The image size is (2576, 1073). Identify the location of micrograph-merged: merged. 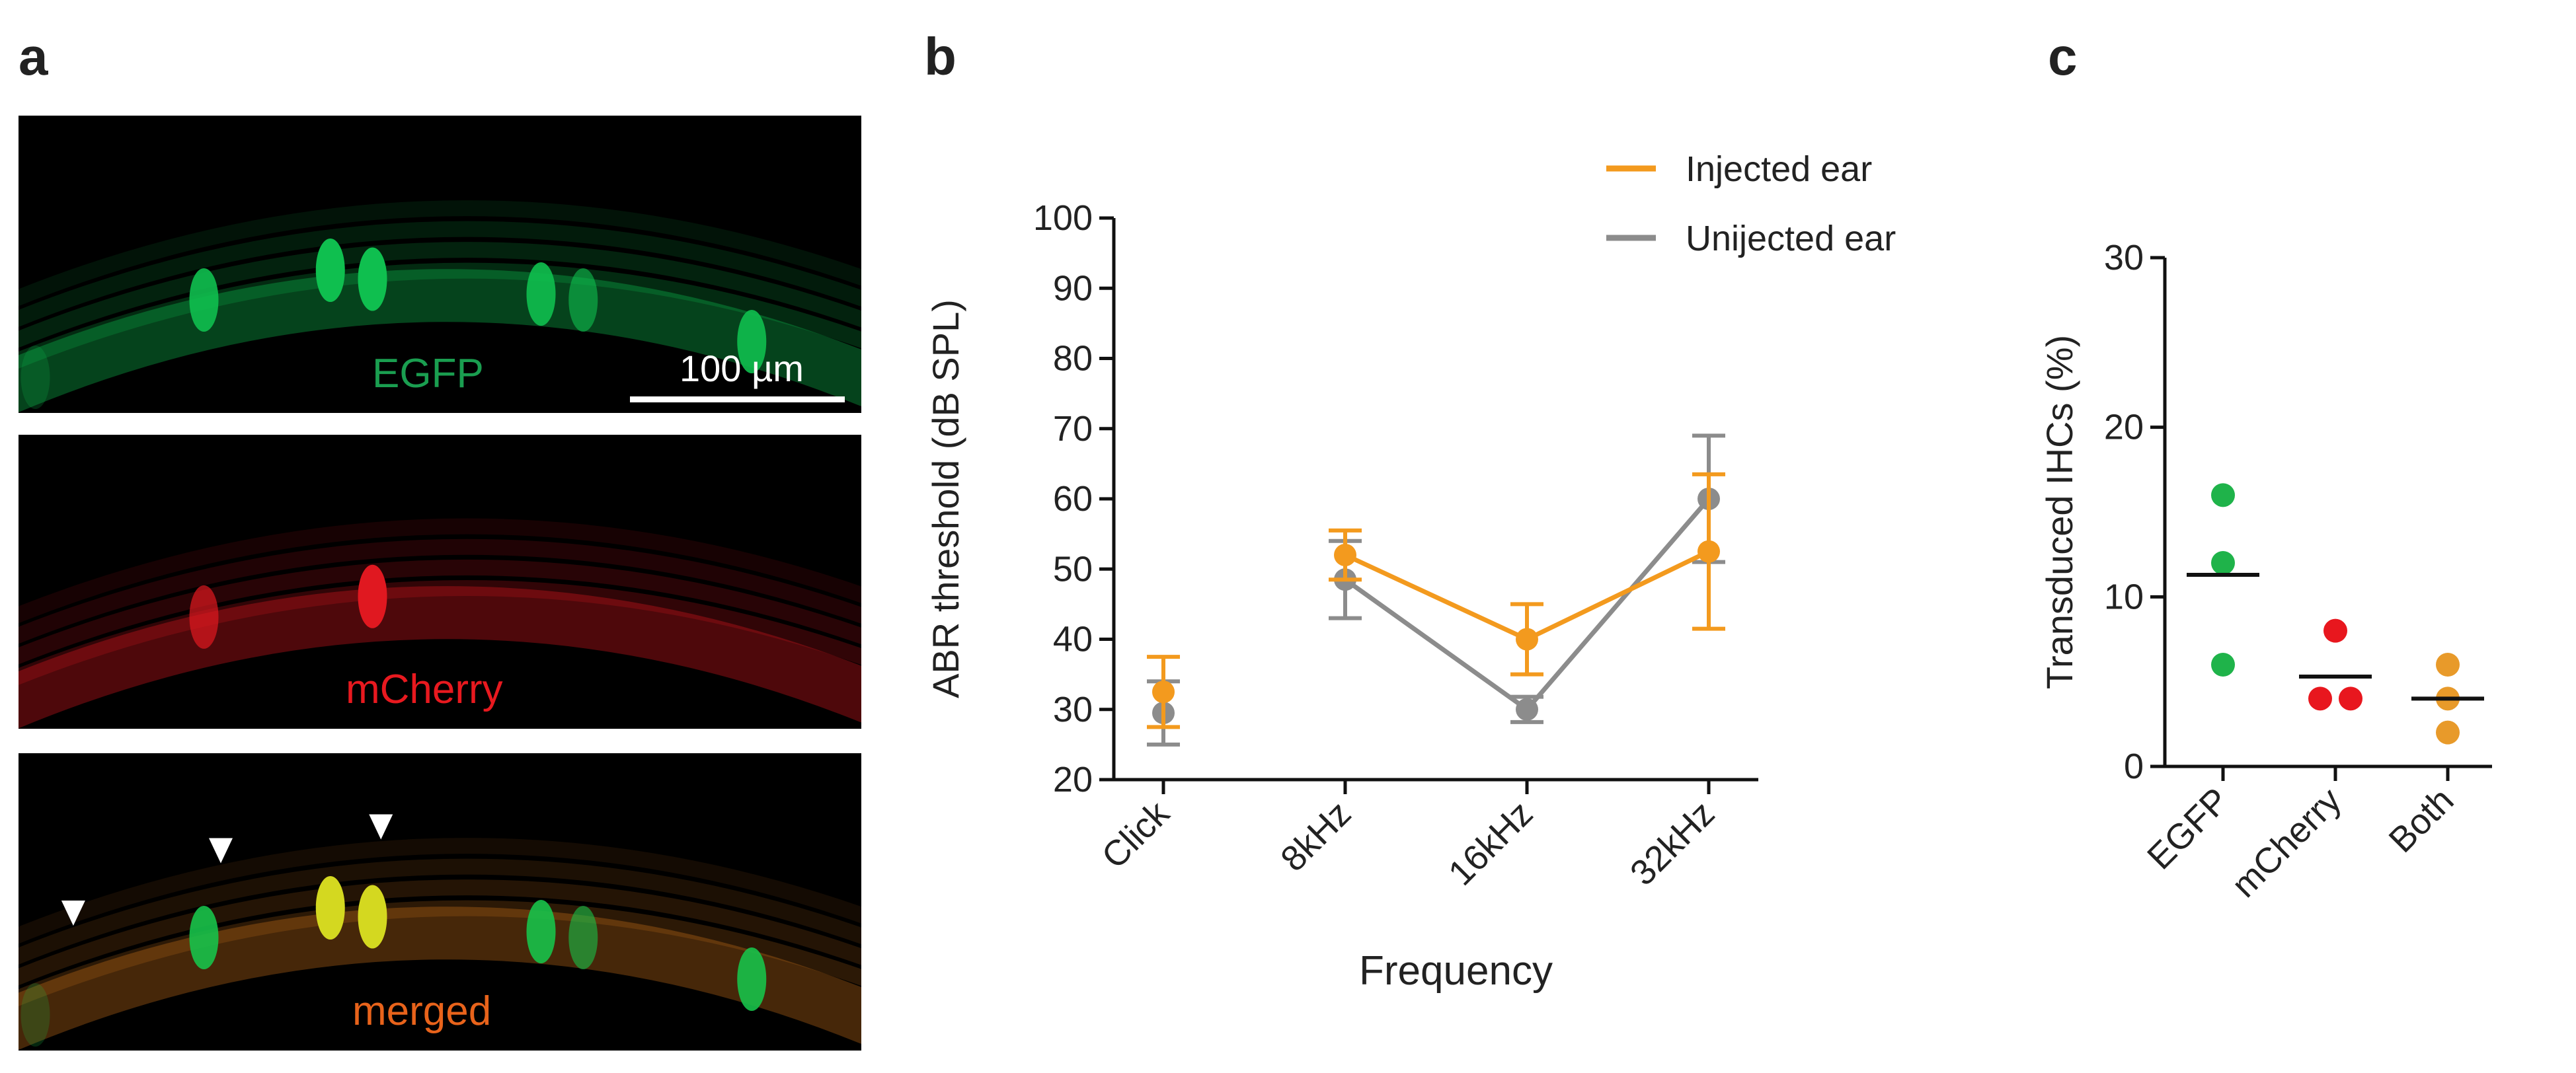
(440, 902).